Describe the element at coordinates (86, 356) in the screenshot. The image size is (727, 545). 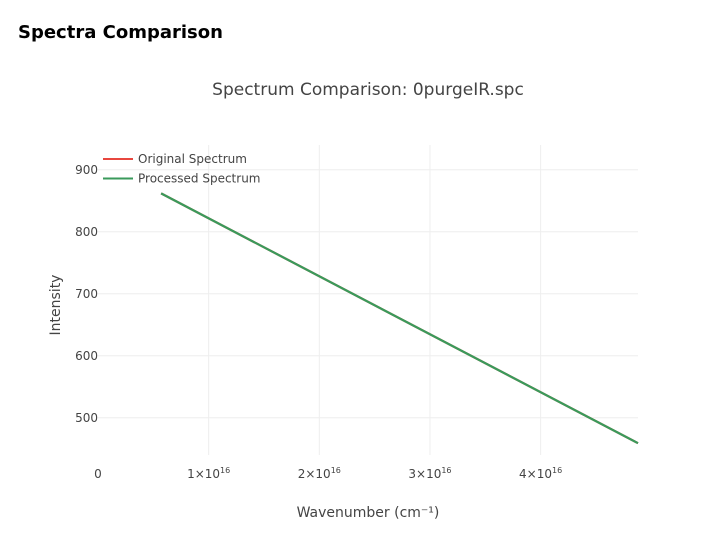
I see `y-tick-label: 600` at that location.